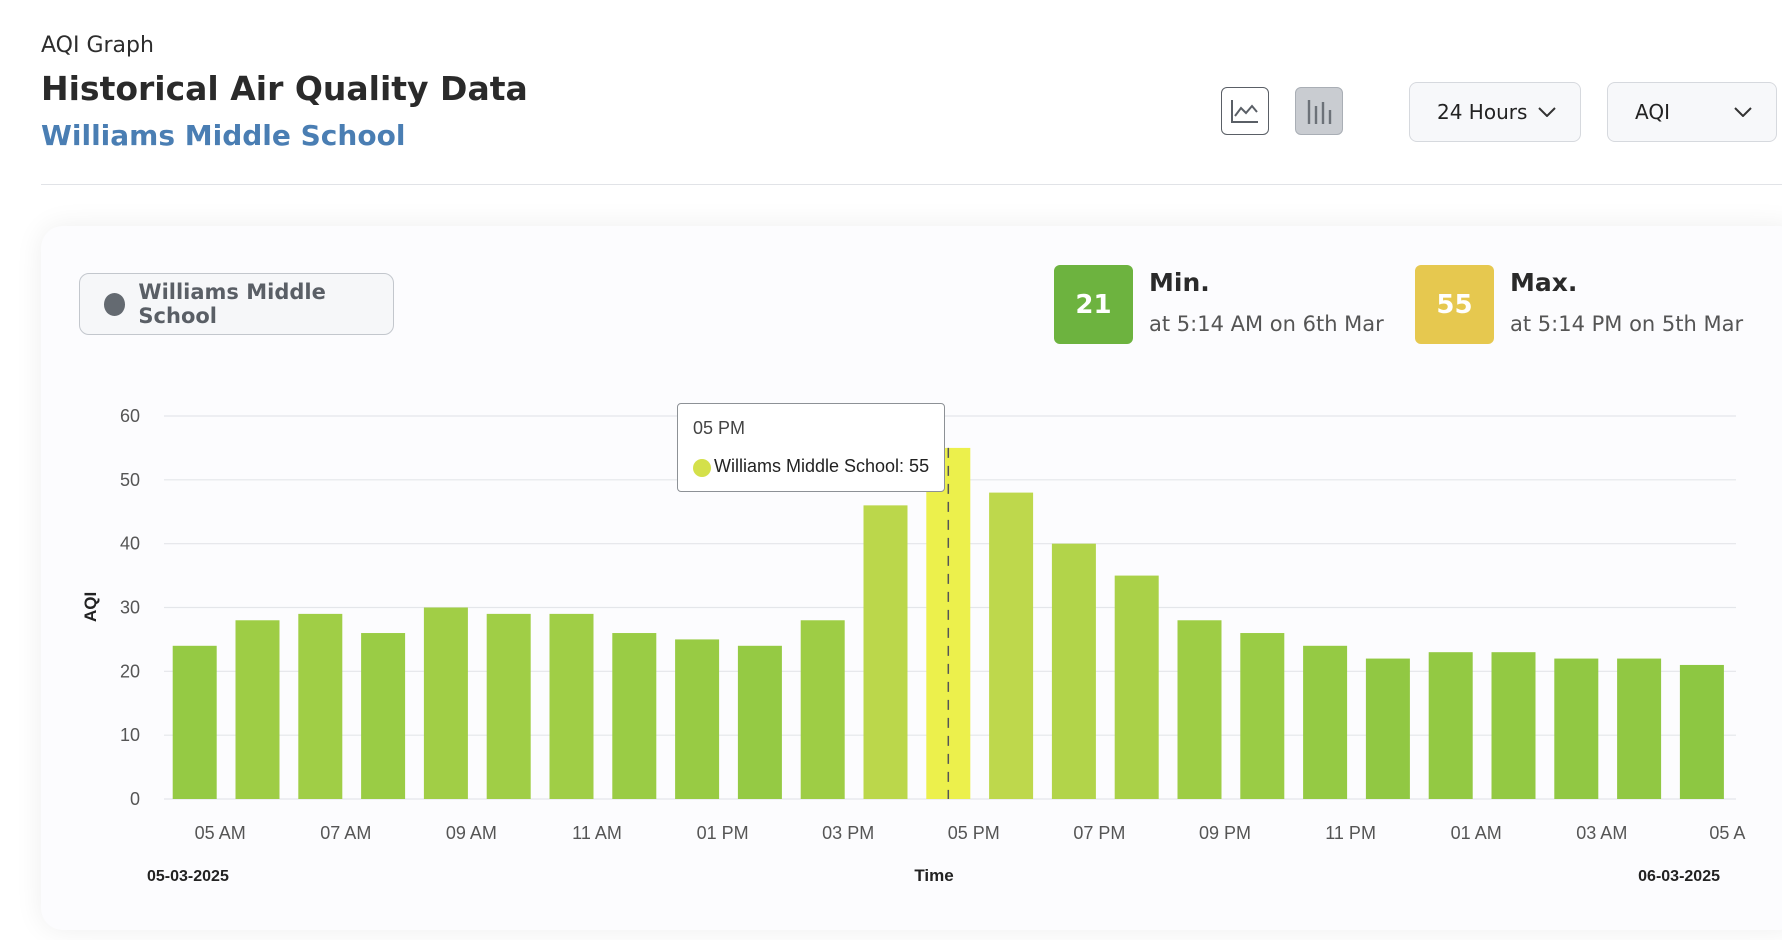  Describe the element at coordinates (848, 833) in the screenshot. I see `x-tick-label: 03 PM` at that location.